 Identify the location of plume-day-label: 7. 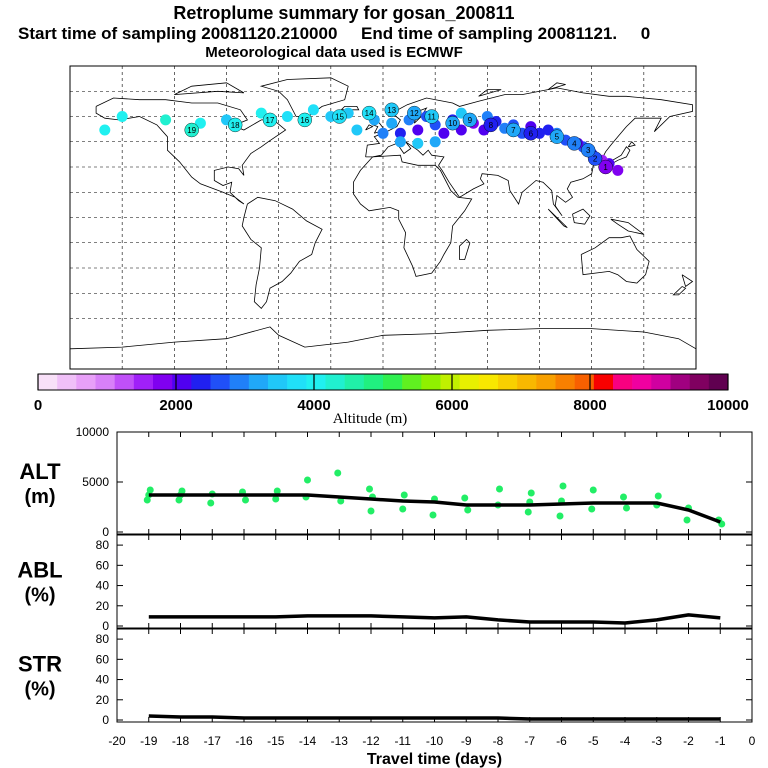
(513, 130).